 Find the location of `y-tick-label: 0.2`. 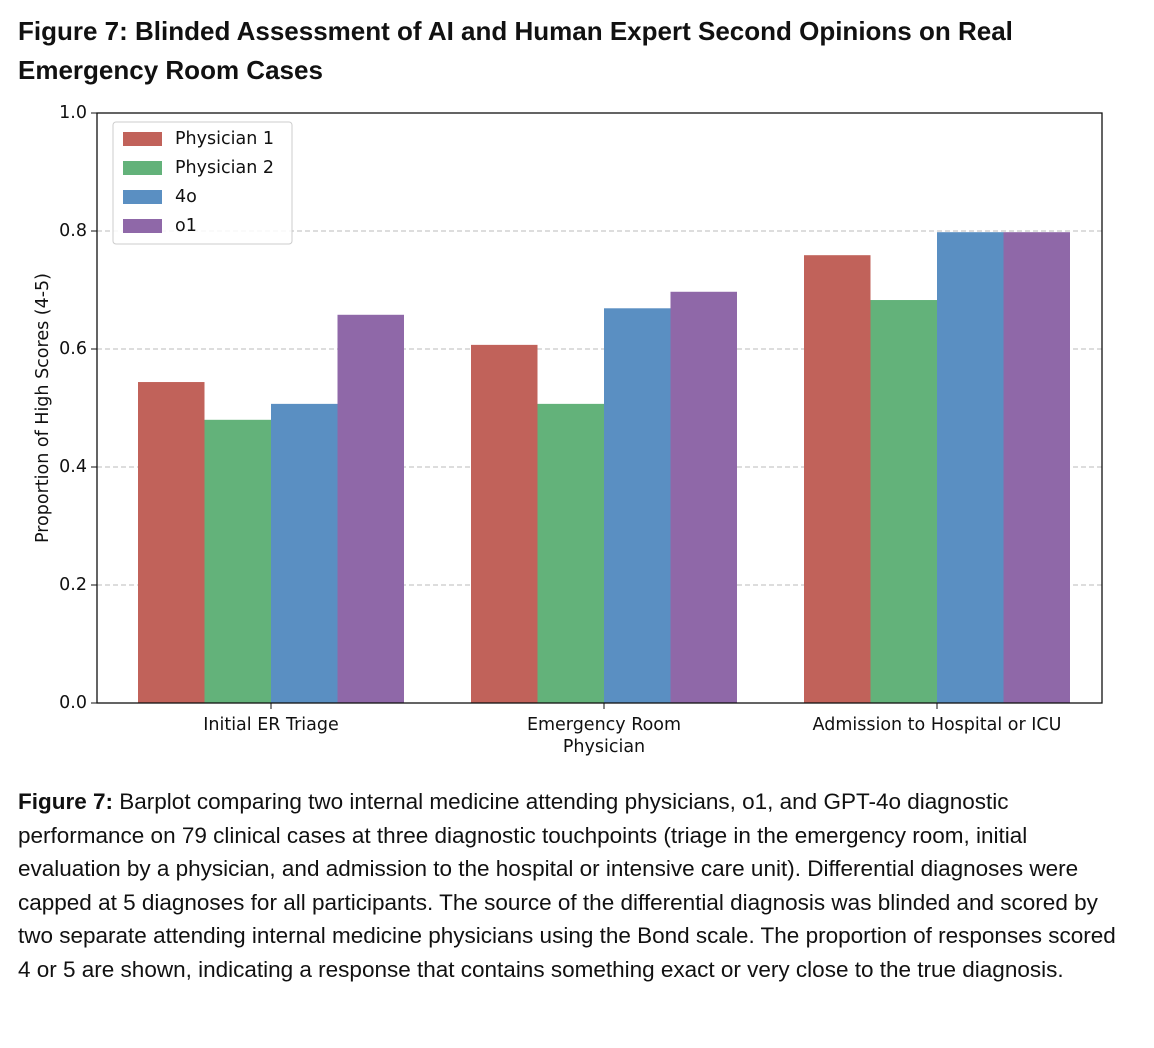

y-tick-label: 0.2 is located at coordinates (73, 585).